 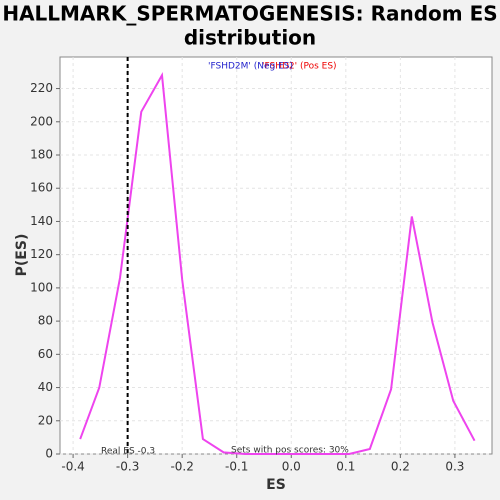 What do you see at coordinates (236, 467) in the screenshot?
I see `x-tick-label: -0.1` at bounding box center [236, 467].